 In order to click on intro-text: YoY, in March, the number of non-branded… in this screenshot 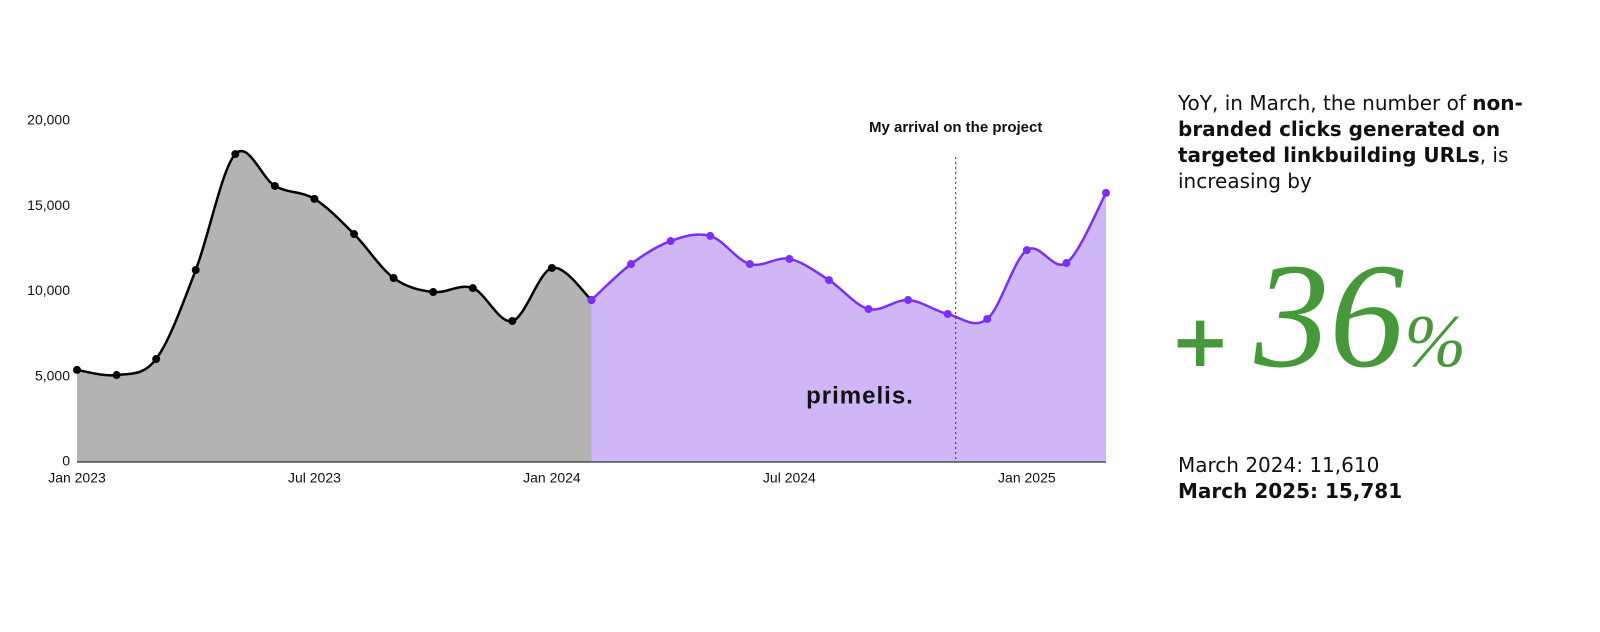, I will do `click(1368, 142)`.